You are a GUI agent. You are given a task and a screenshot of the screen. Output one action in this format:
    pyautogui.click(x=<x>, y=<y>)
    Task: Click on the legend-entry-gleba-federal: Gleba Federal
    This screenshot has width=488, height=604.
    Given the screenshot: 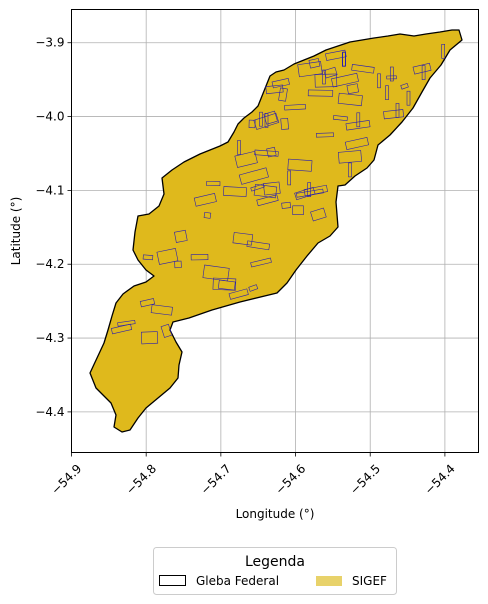 What is the action you would take?
    pyautogui.click(x=237, y=581)
    